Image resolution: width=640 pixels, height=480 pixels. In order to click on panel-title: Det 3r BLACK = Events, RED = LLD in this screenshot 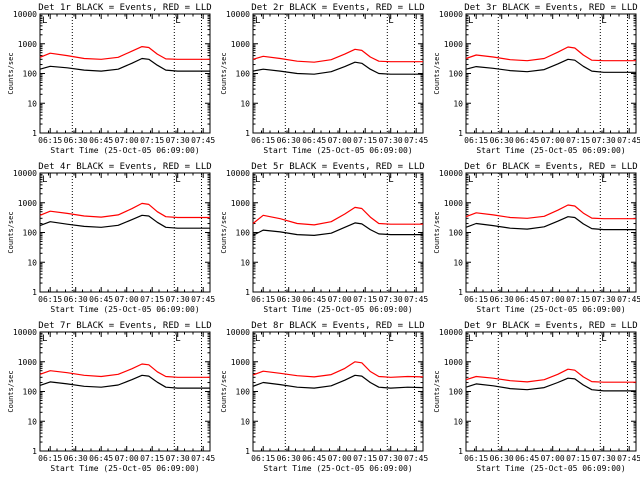, I will do `click(550, 8)`.